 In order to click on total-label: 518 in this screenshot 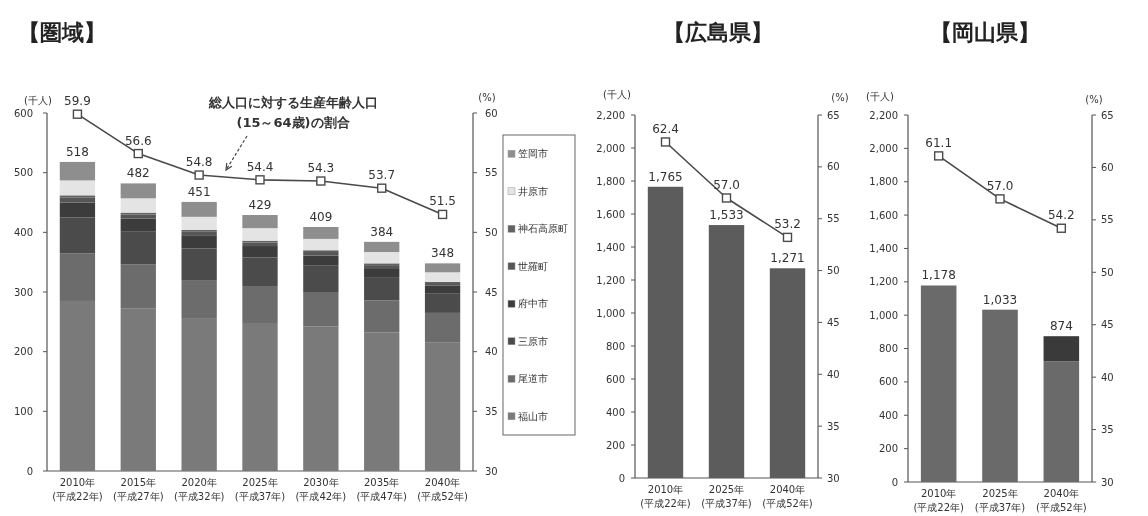, I will do `click(77, 151)`.